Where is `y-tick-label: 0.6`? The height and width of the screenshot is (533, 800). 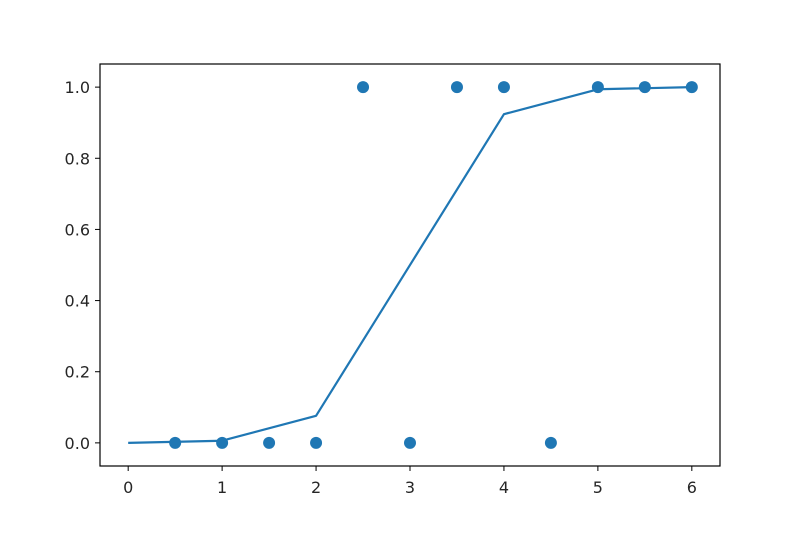 y-tick-label: 0.6 is located at coordinates (77, 229).